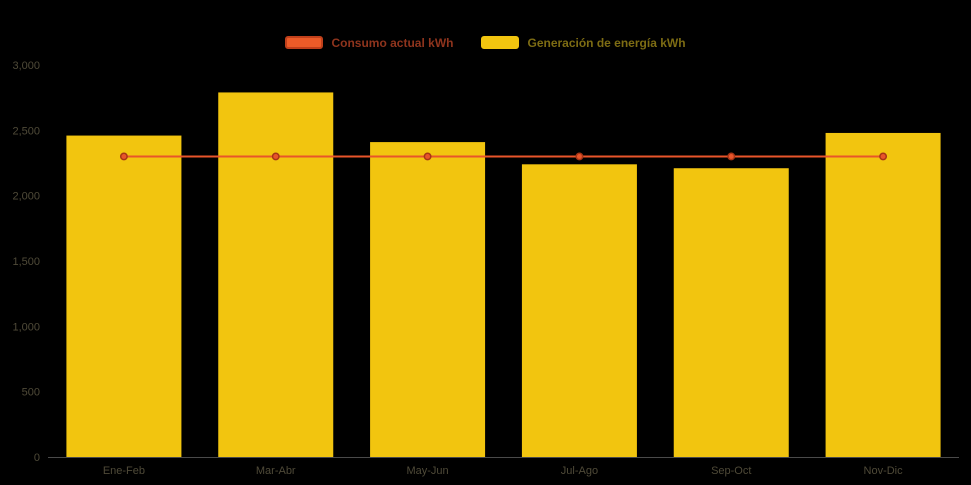 The image size is (971, 485). Describe the element at coordinates (428, 300) in the screenshot. I see `bar-may-jun` at that location.